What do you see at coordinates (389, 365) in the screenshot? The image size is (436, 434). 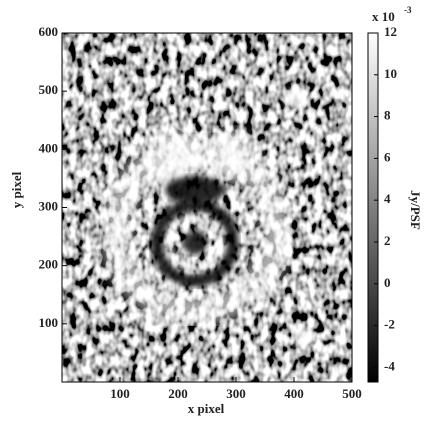 I see `colorbar-tick-label: -4` at bounding box center [389, 365].